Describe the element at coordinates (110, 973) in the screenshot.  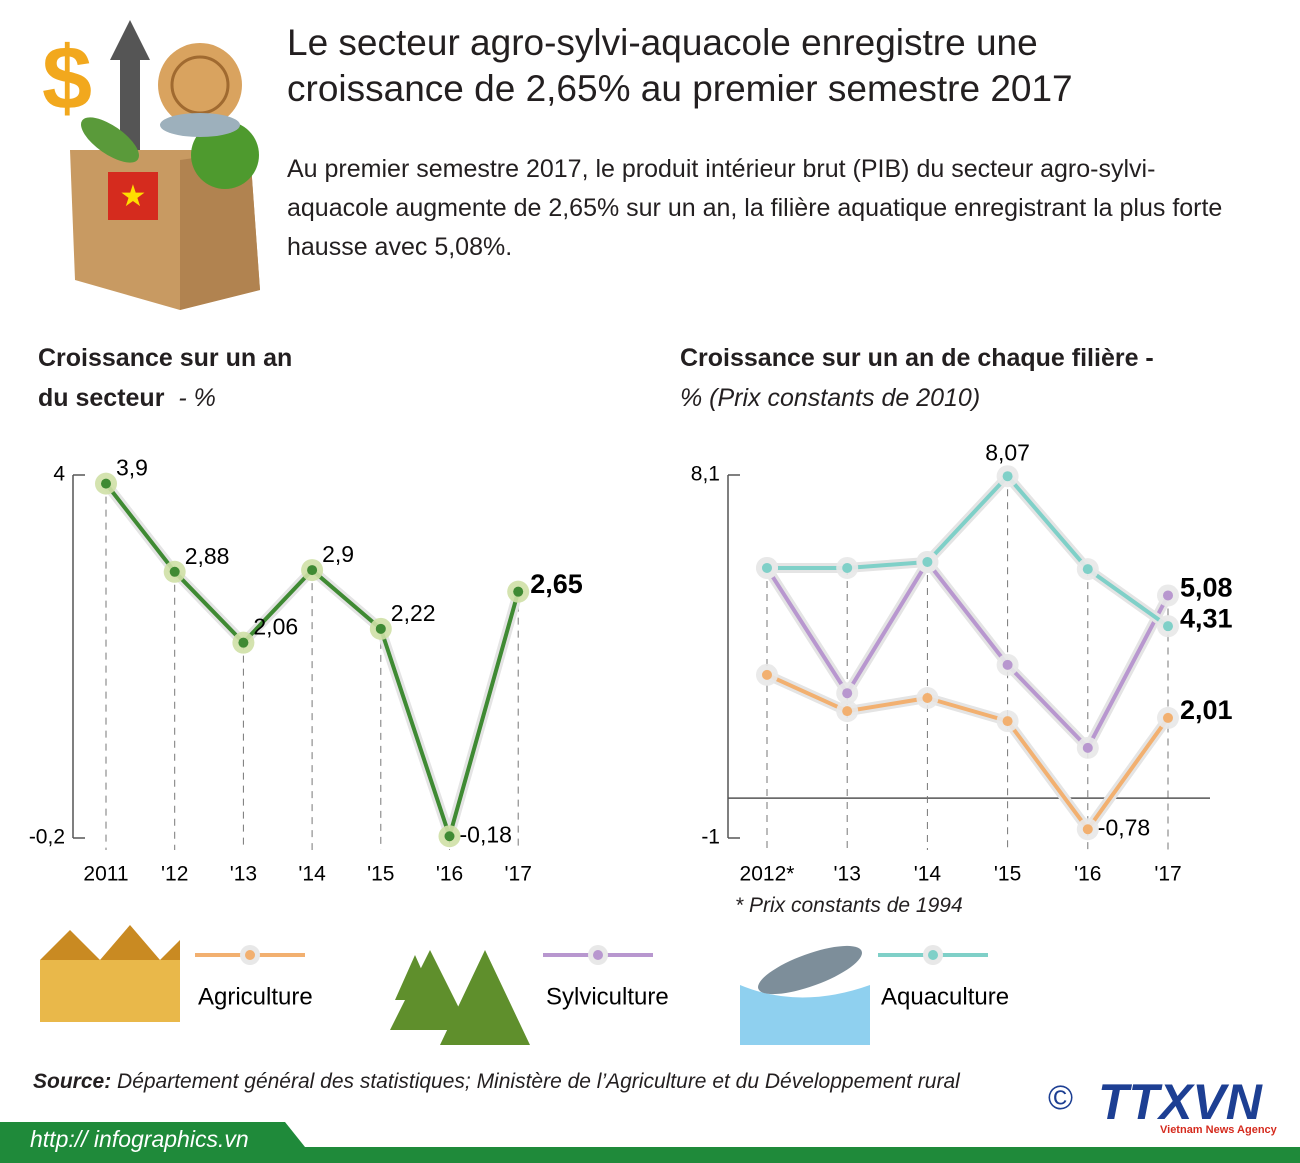
I see `wheat-icon` at that location.